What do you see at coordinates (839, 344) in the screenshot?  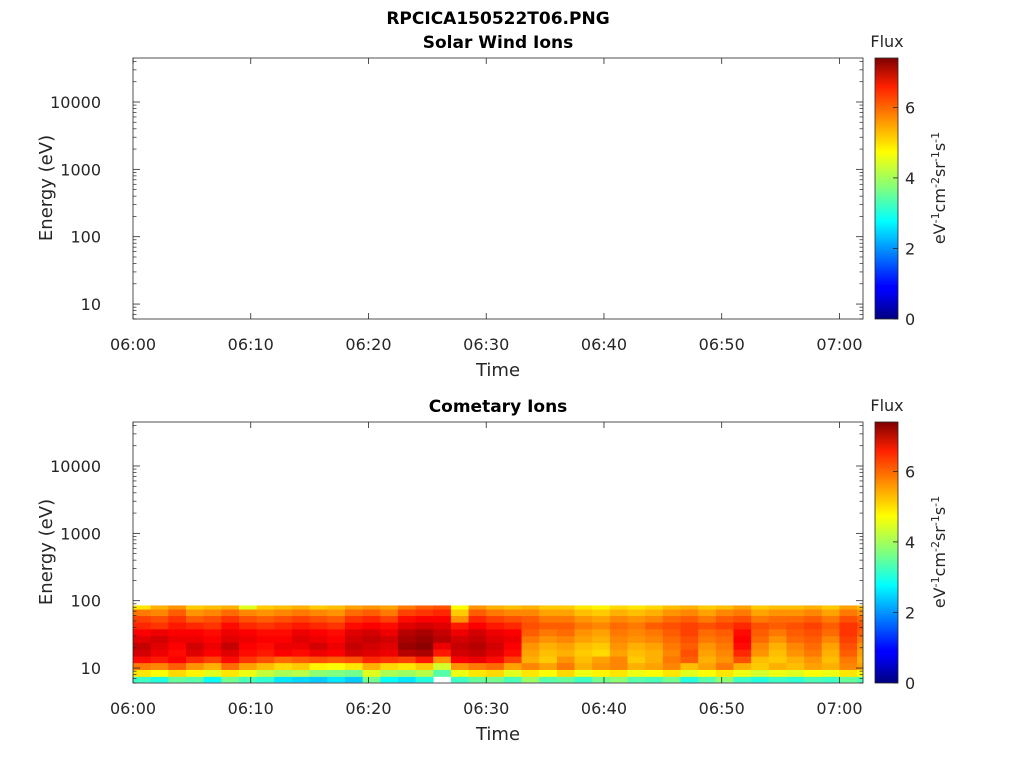 I see `x-tick-label: 07:00` at bounding box center [839, 344].